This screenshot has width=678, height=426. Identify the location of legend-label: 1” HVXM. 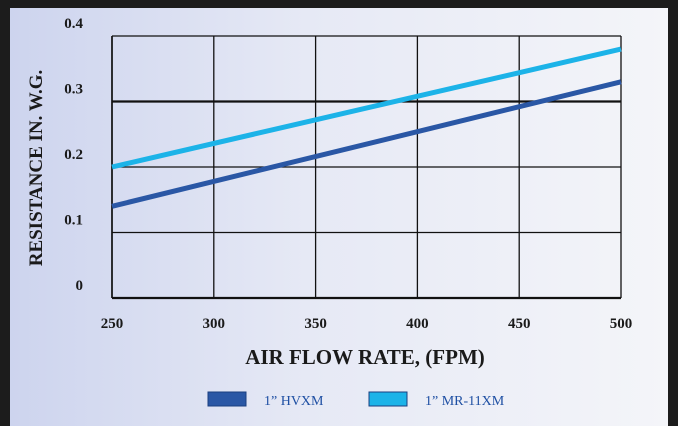
(294, 401).